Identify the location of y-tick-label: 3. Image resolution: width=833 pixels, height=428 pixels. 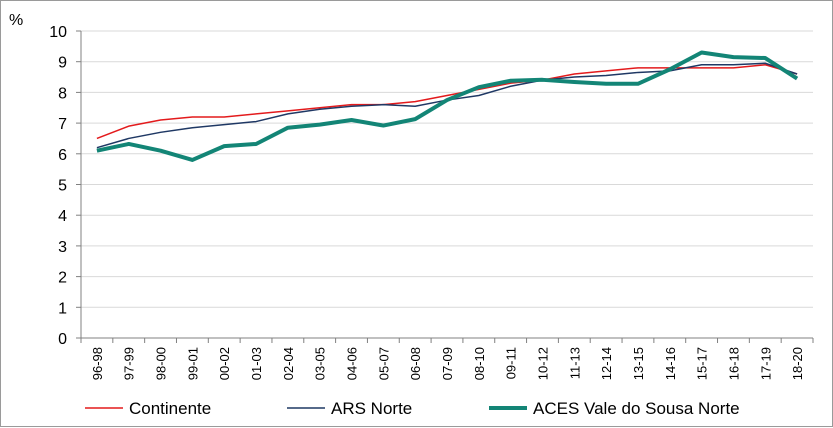
(62, 247).